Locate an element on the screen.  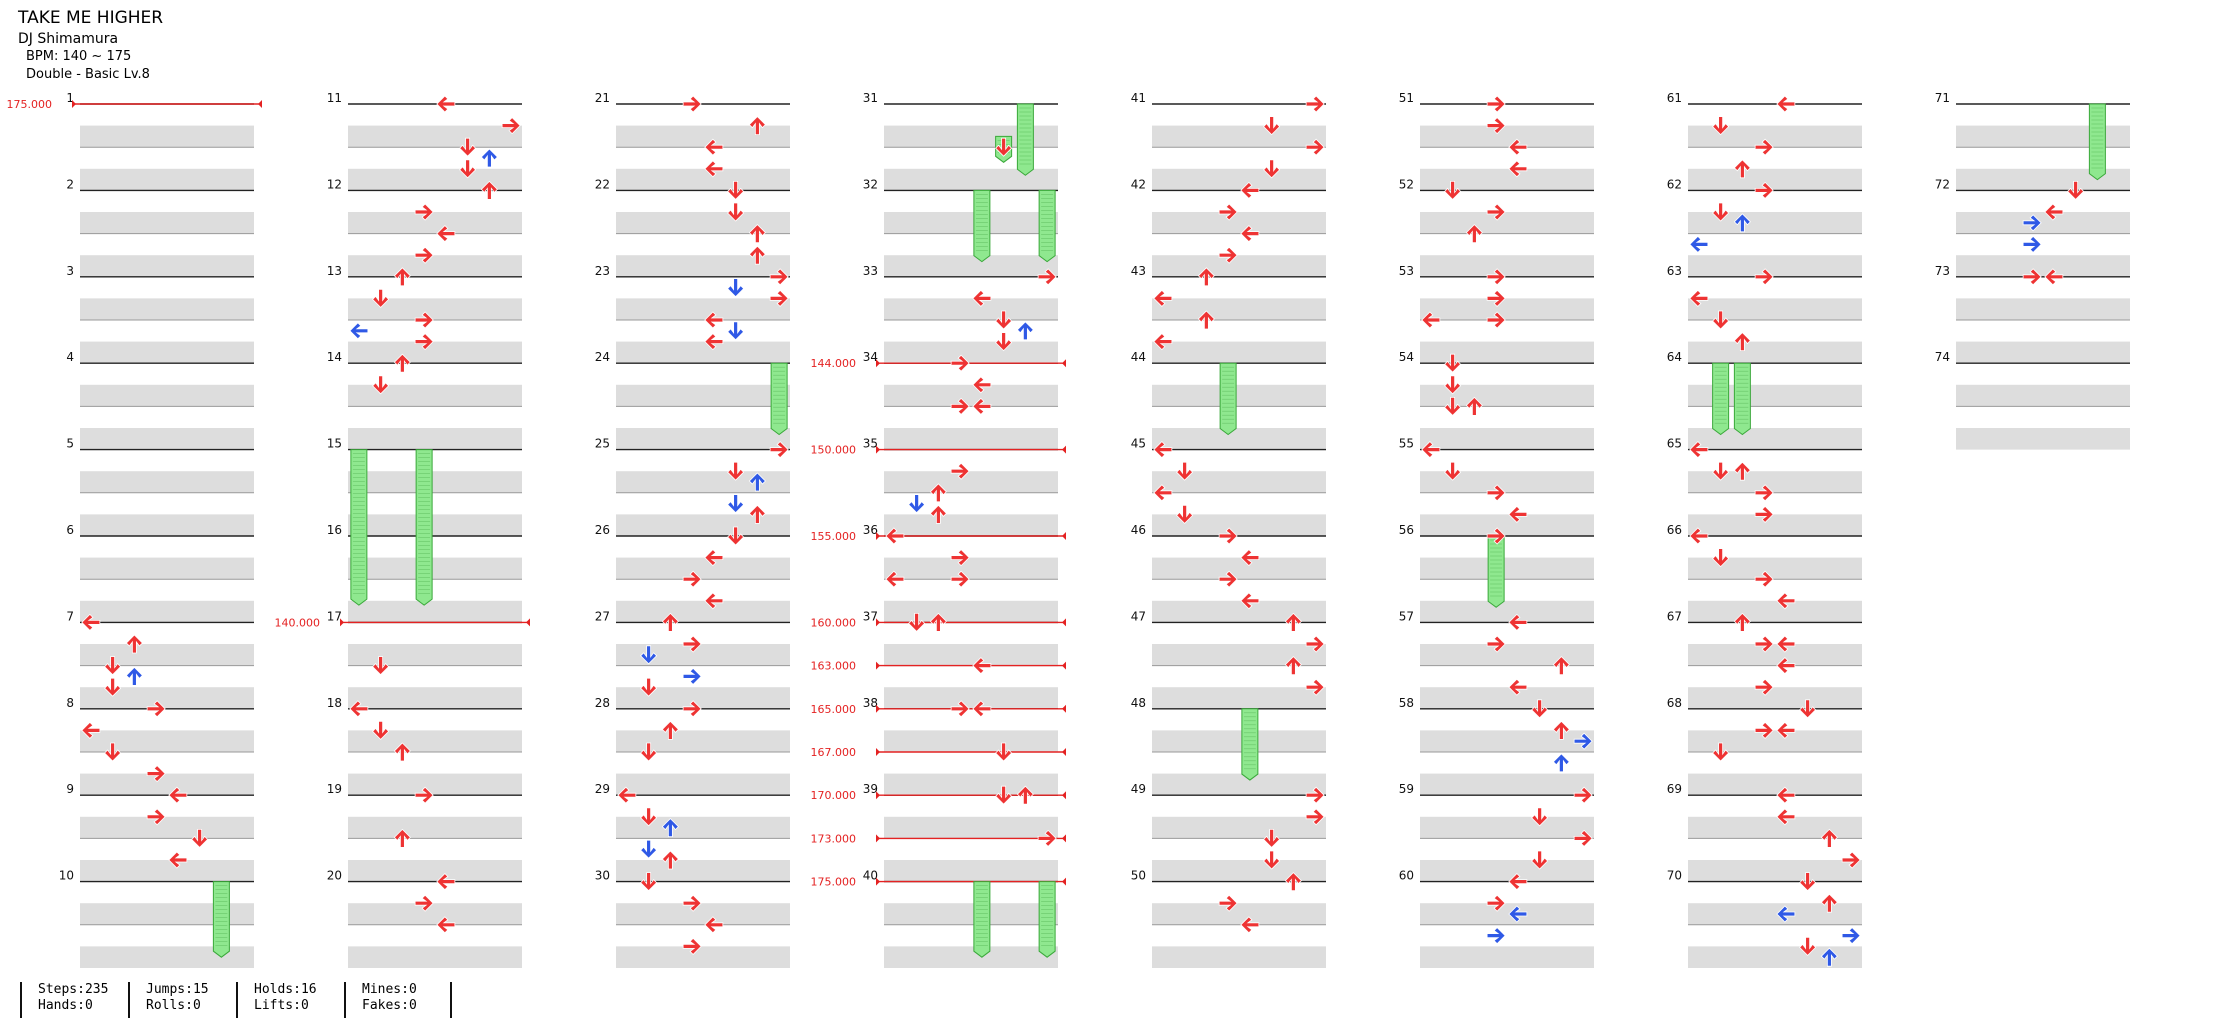
bpm-label: 155.000 is located at coordinates (834, 536).